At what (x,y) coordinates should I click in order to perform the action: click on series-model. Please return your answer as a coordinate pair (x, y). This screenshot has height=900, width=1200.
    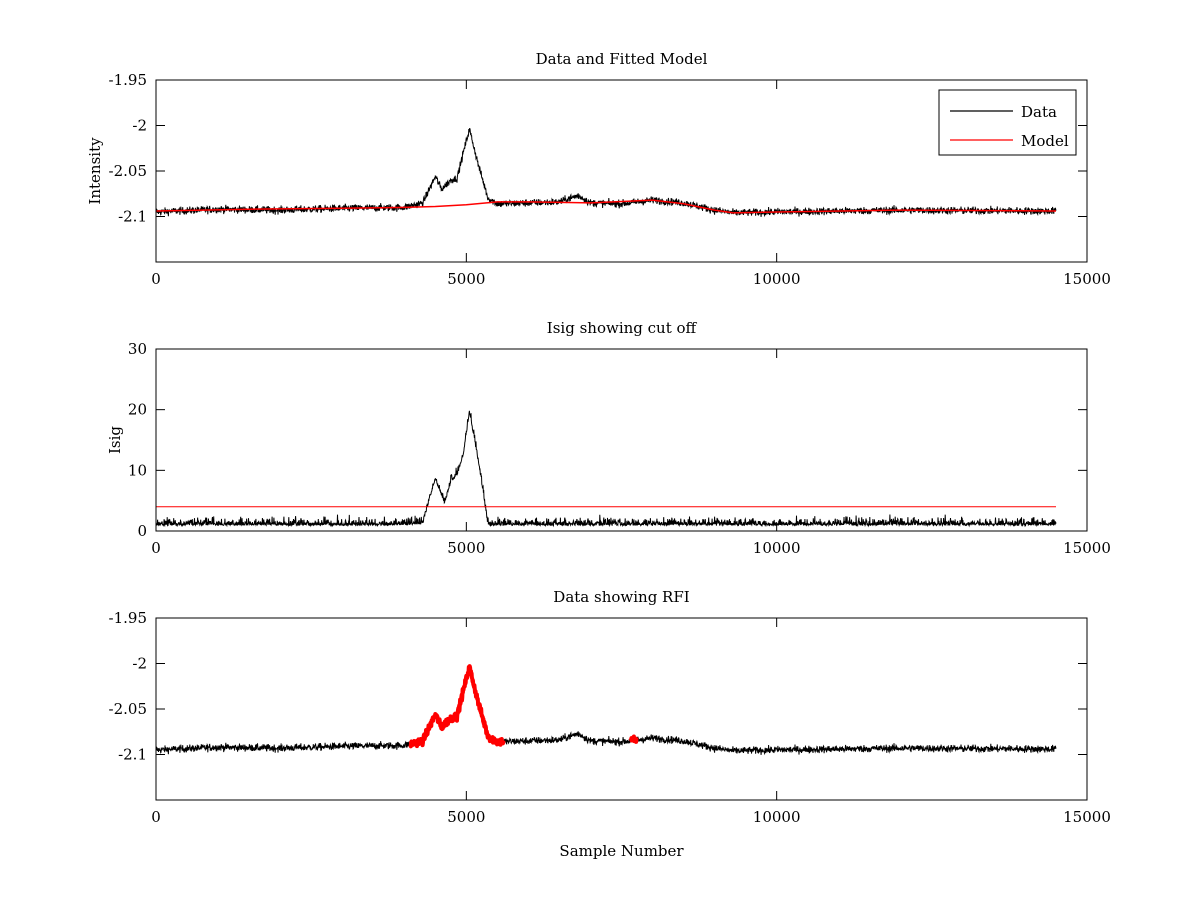
    Looking at the image, I should click on (606, 206).